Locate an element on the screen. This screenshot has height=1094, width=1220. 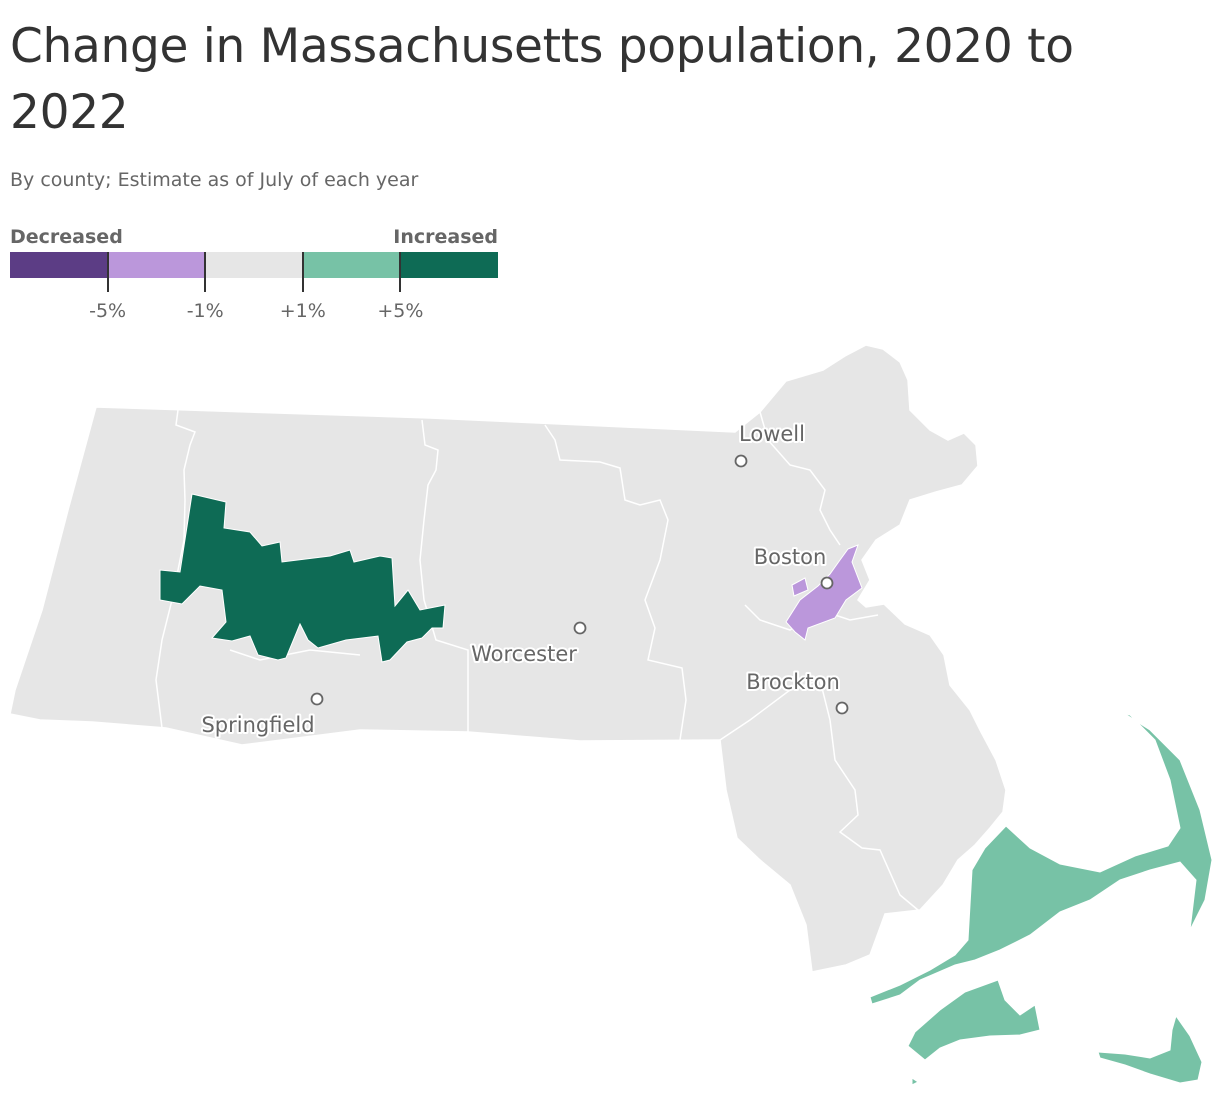
lowell-label: Lowell is located at coordinates (772, 434).